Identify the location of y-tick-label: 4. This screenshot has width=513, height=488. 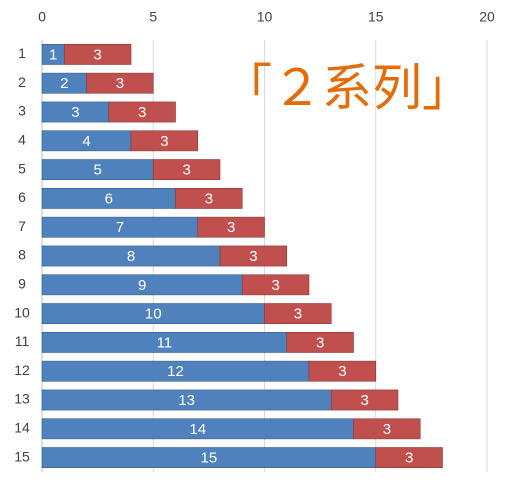
(22, 140).